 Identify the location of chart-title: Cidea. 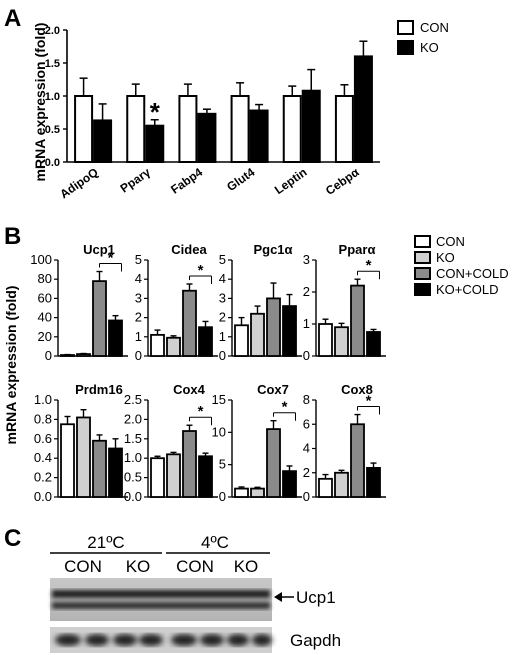
(189, 249).